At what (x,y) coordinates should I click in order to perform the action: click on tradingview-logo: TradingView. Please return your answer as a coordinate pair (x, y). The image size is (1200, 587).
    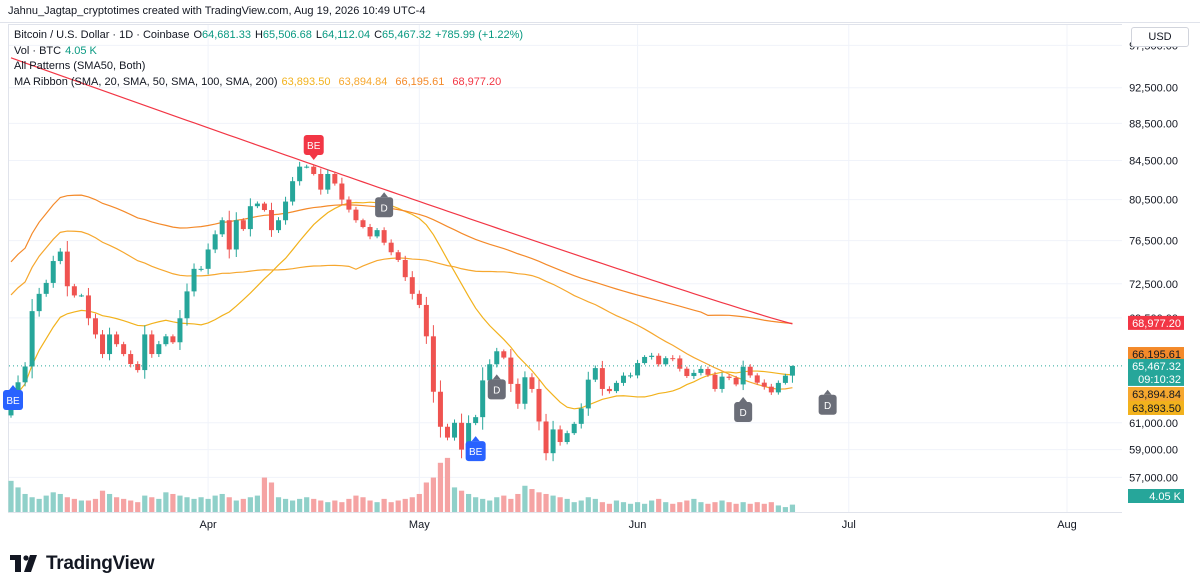
    Looking at the image, I should click on (82, 564).